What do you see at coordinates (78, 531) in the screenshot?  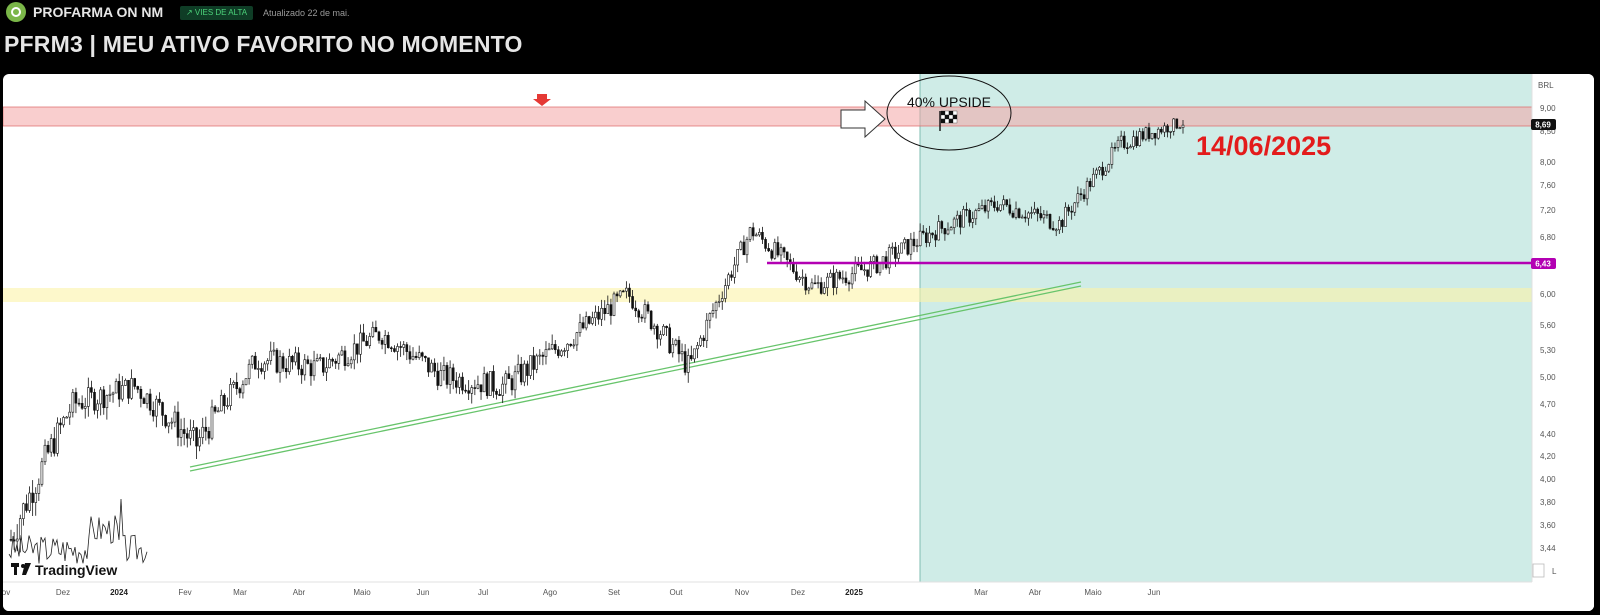 I see `volume-series` at bounding box center [78, 531].